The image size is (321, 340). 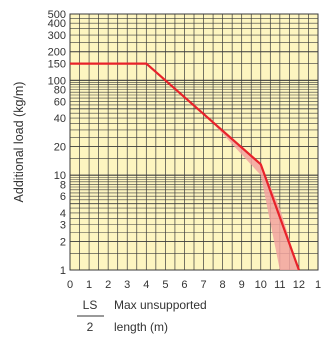 I want to click on x-label-fraction-numerator: LS, so click(x=90, y=305).